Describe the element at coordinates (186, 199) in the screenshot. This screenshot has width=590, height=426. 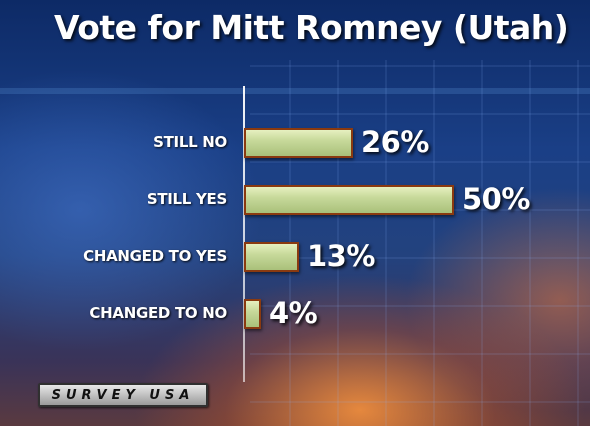
I see `category-label: STILL YES` at that location.